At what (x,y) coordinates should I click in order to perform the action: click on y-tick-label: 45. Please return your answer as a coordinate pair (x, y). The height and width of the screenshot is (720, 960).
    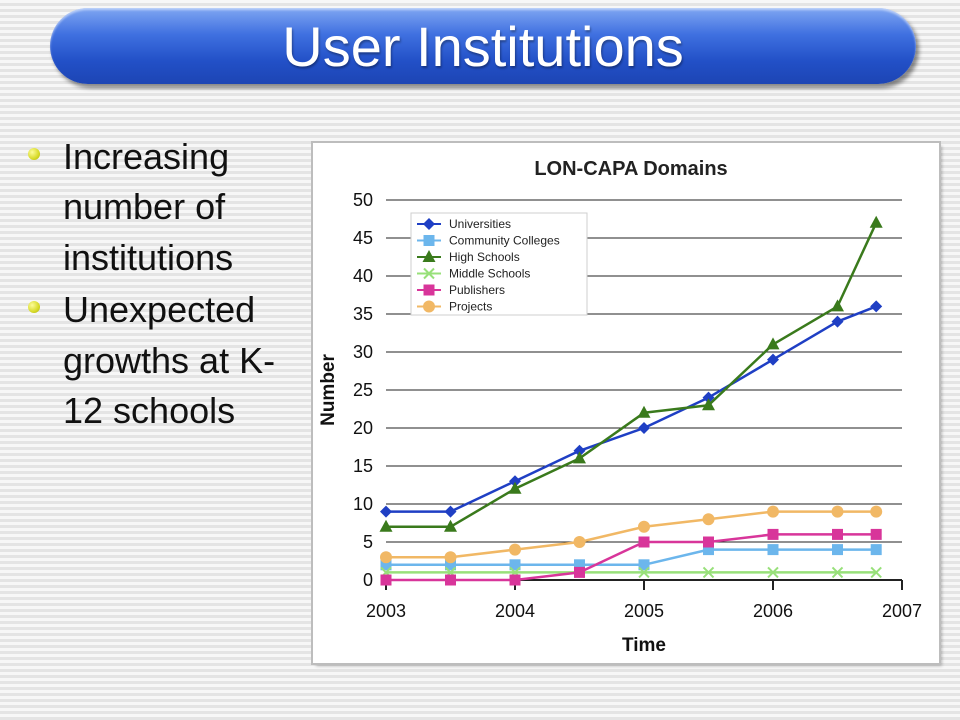
    Looking at the image, I should click on (363, 238).